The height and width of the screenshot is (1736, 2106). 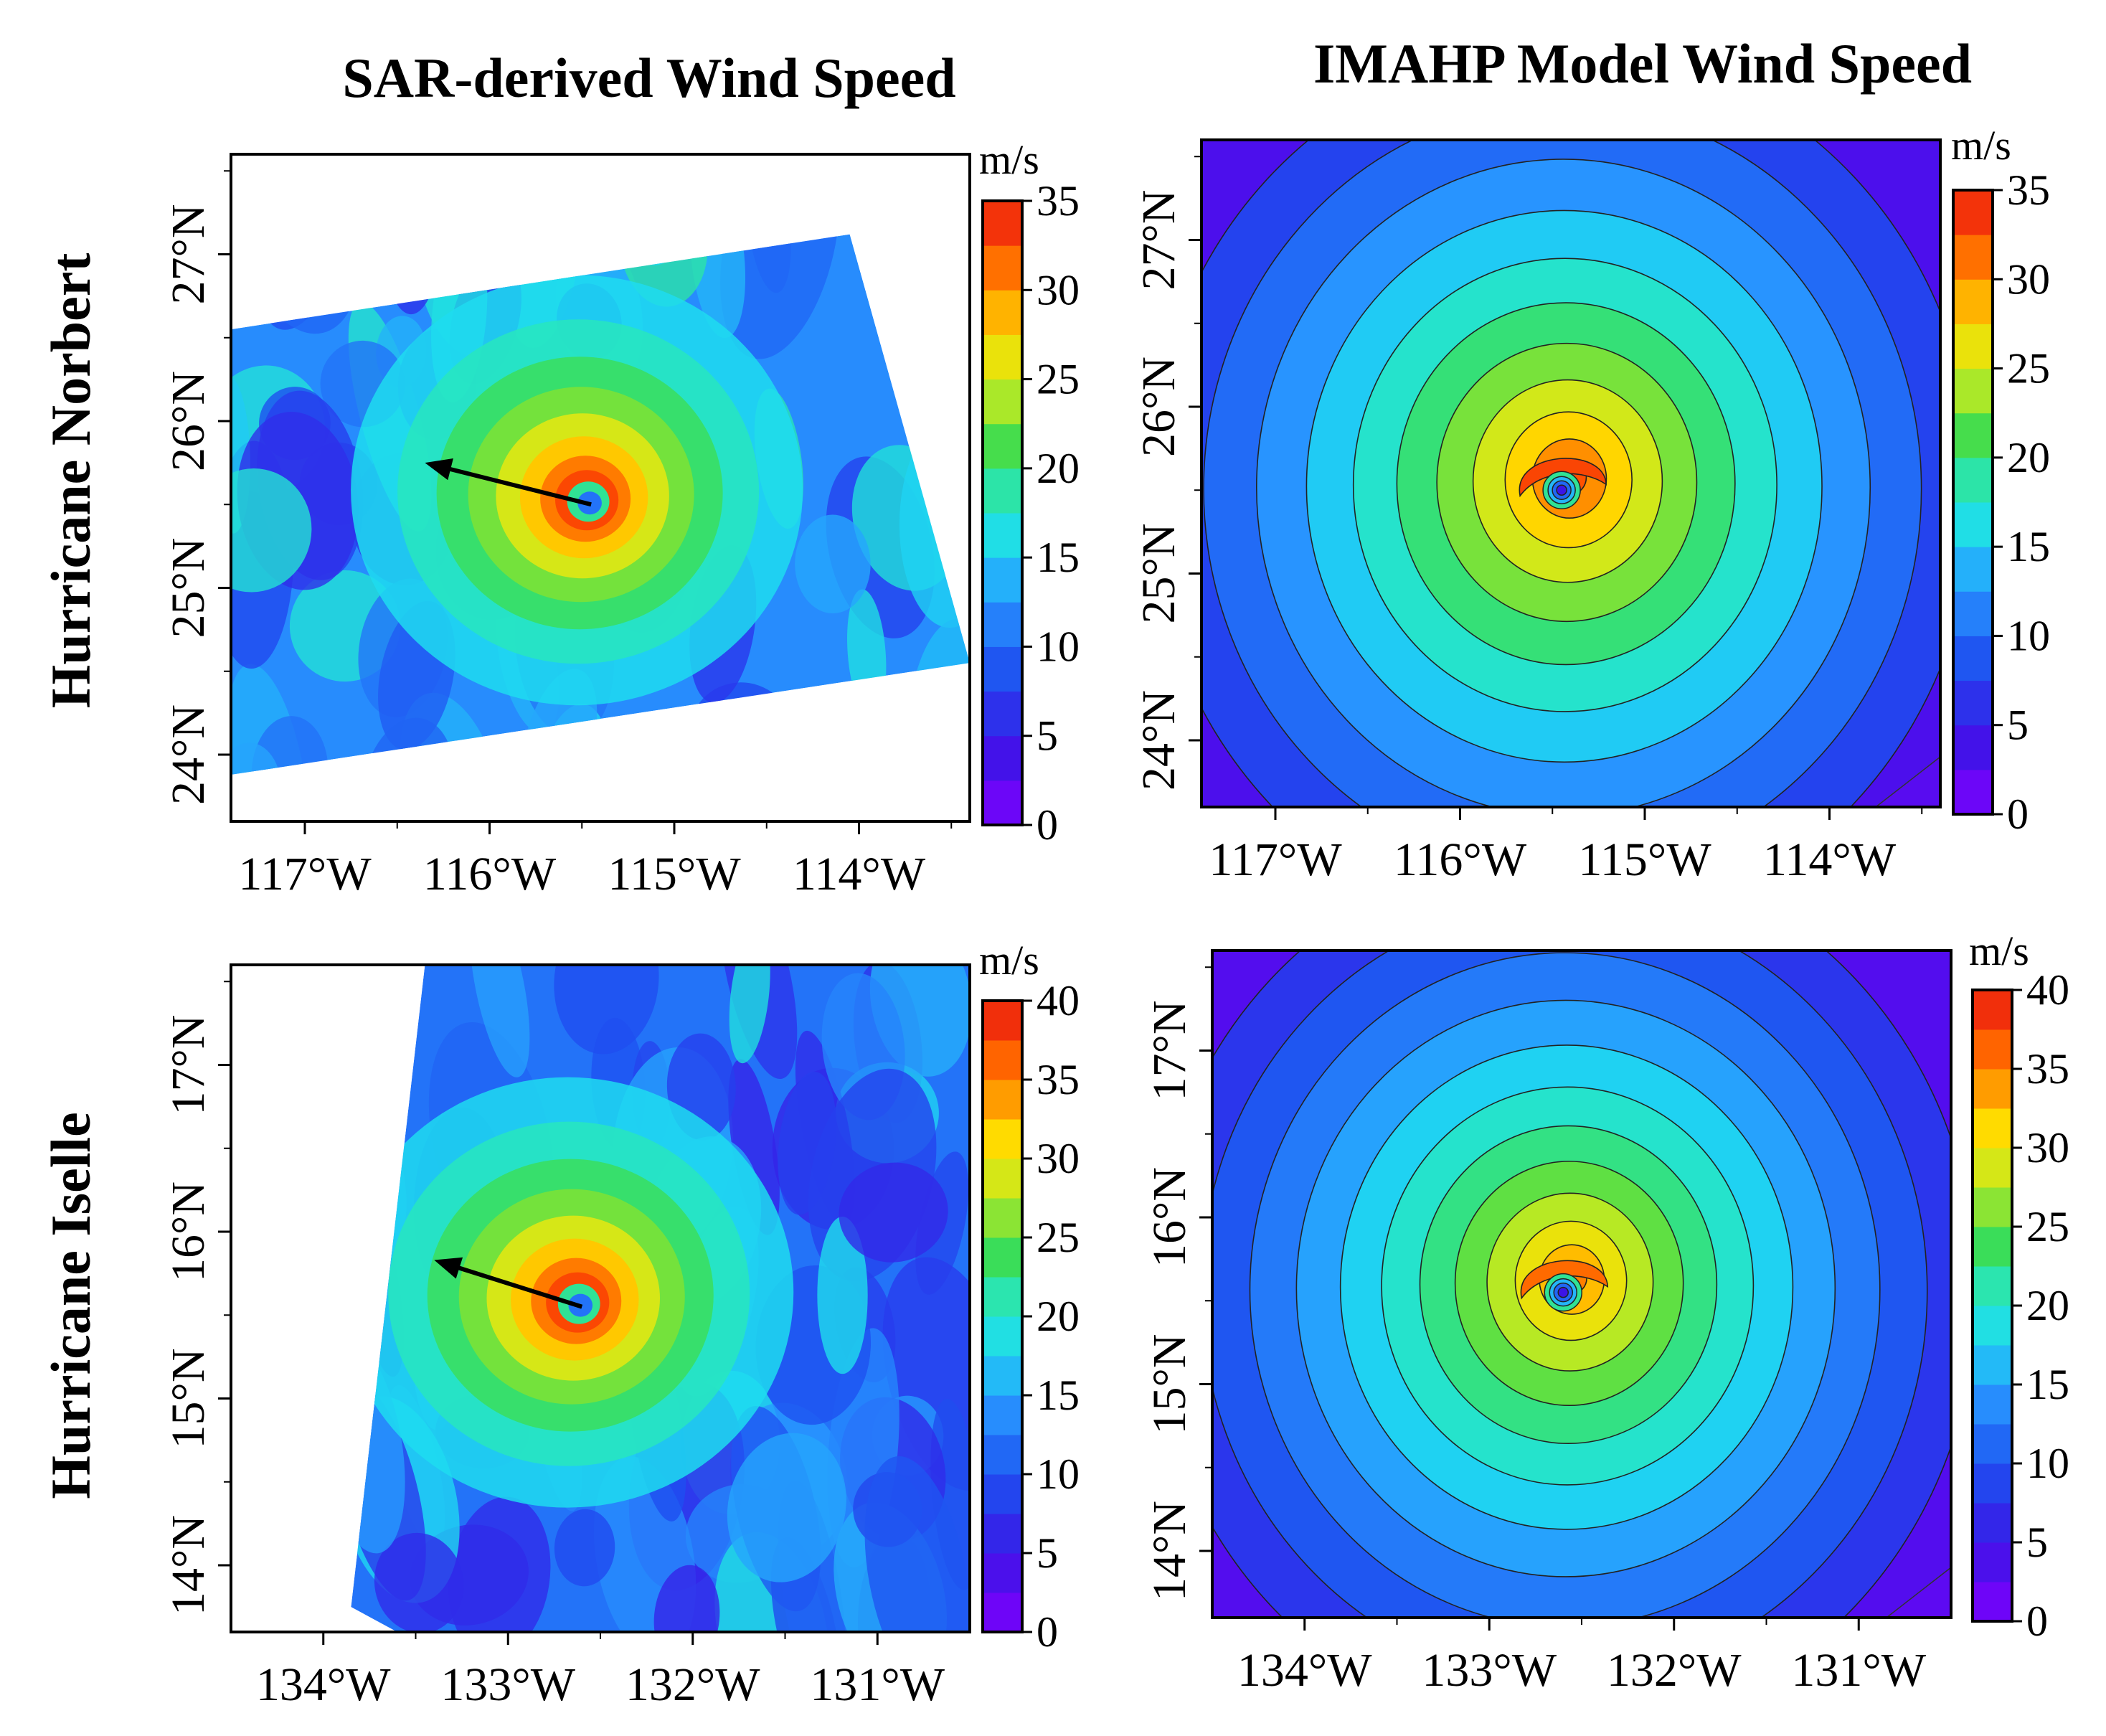 What do you see at coordinates (1058, 1316) in the screenshot?
I see `colorbar-tick-label: 20` at bounding box center [1058, 1316].